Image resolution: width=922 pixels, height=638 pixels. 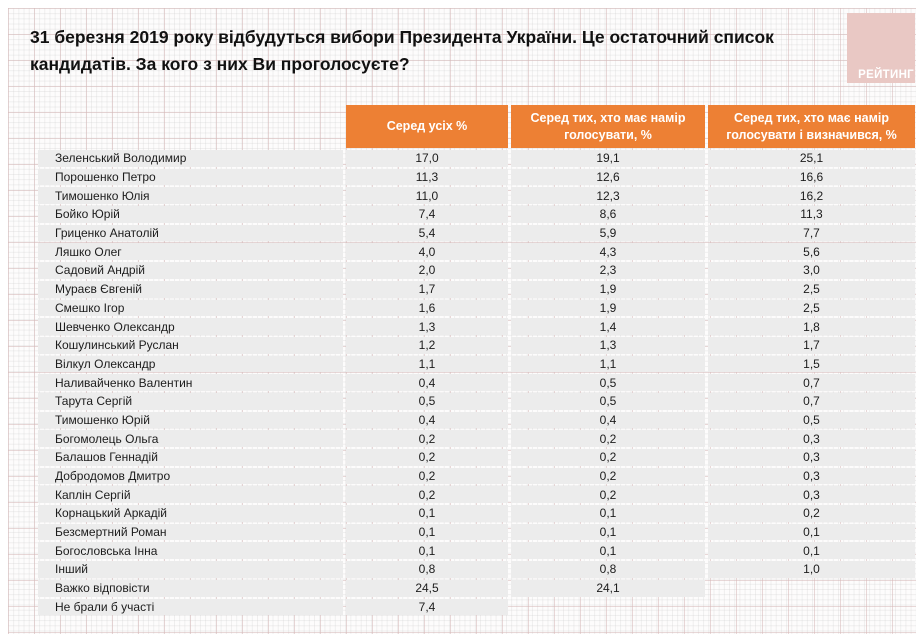 What do you see at coordinates (811, 158) in the screenshot?
I see `value-among-decided: 25,1` at bounding box center [811, 158].